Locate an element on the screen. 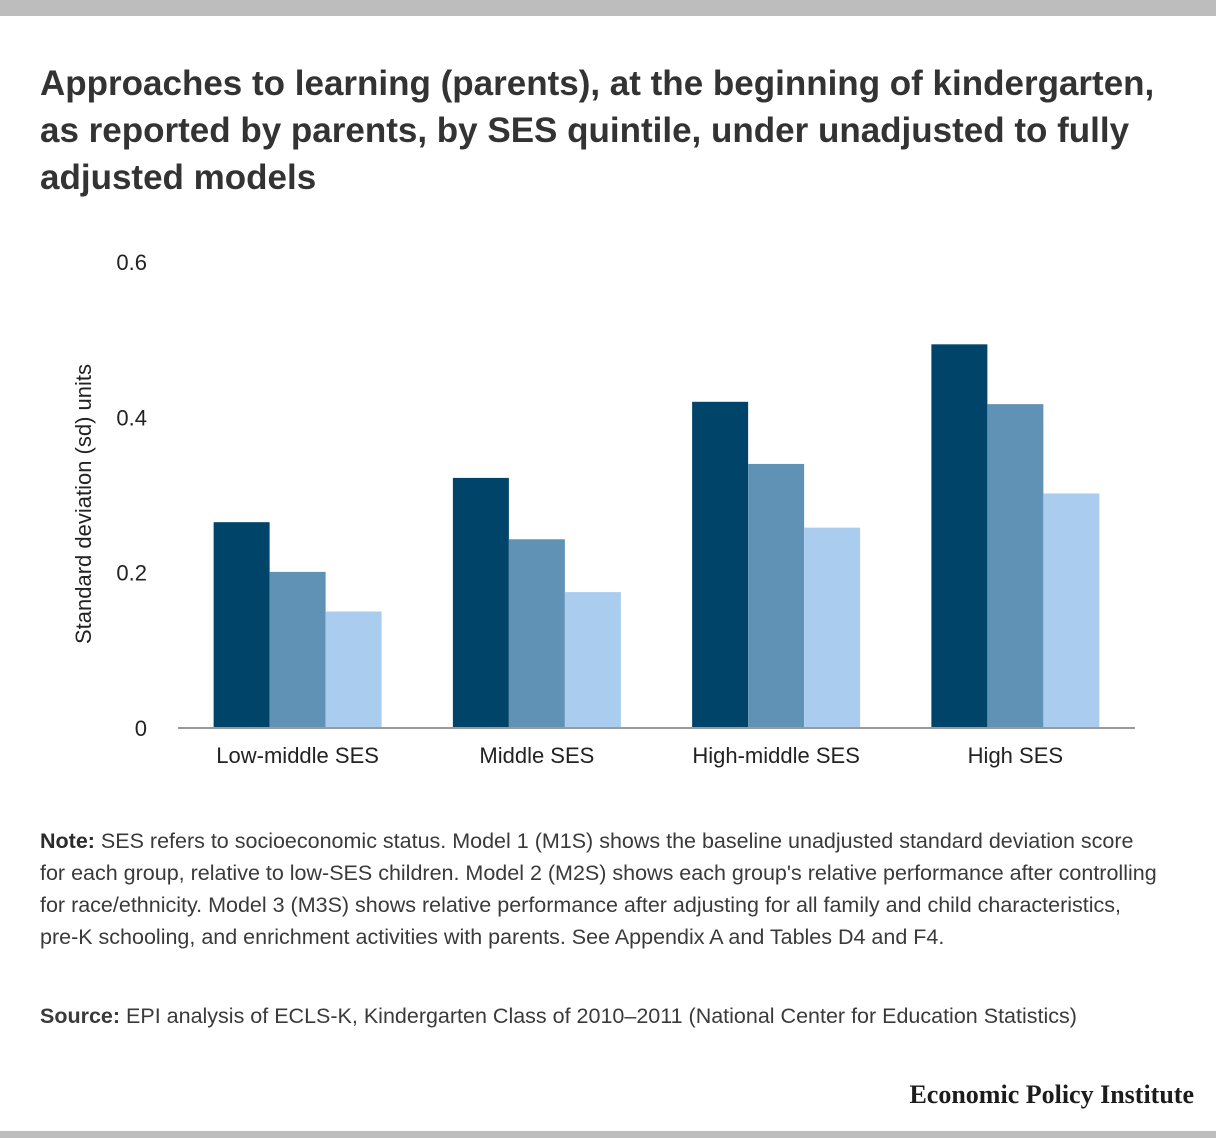 This screenshot has height=1138, width=1216. y-tick-label: 0.4 is located at coordinates (131, 417).